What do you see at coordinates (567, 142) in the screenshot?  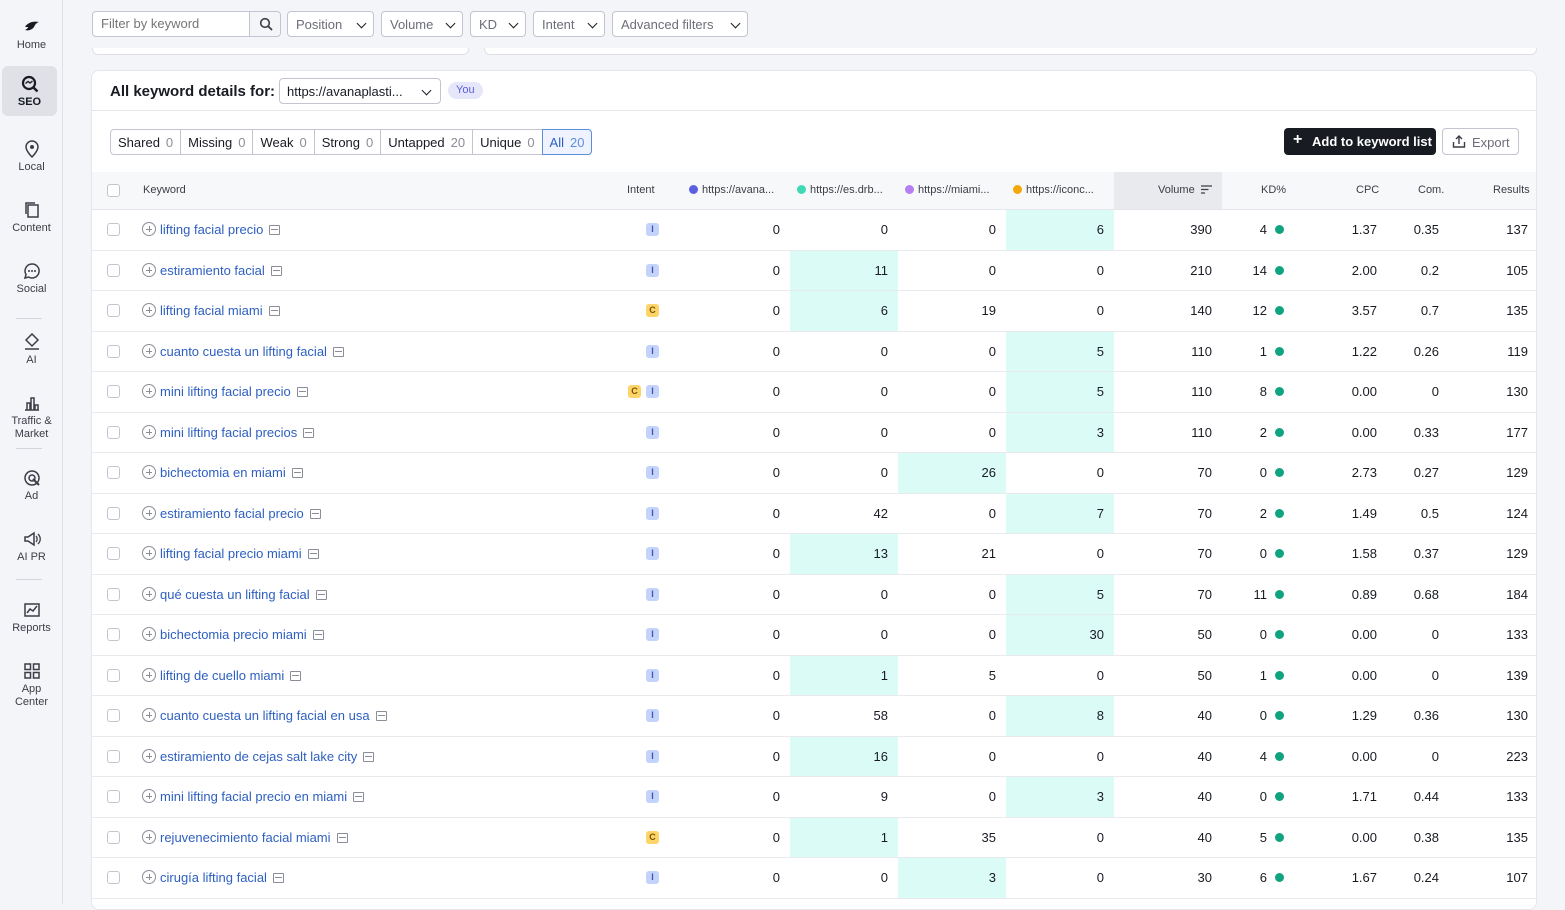 I see `segment-all: All 20` at bounding box center [567, 142].